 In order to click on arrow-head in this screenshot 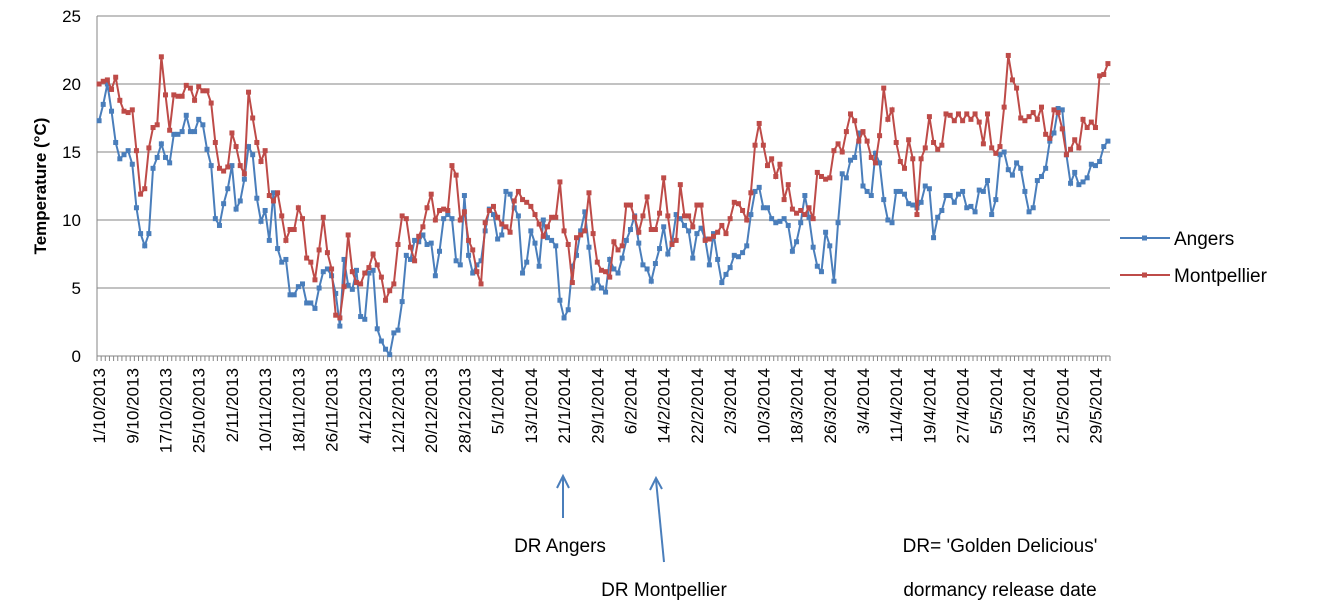, I will do `click(656, 483)`.